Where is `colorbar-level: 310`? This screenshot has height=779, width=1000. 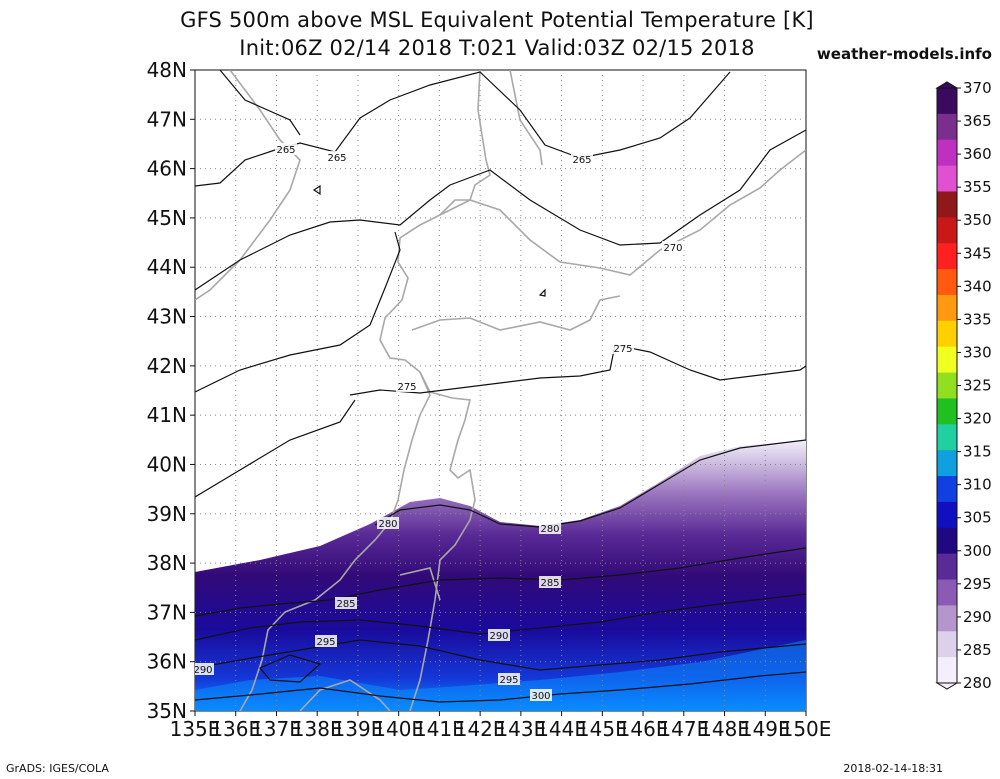 colorbar-level: 310 is located at coordinates (977, 485).